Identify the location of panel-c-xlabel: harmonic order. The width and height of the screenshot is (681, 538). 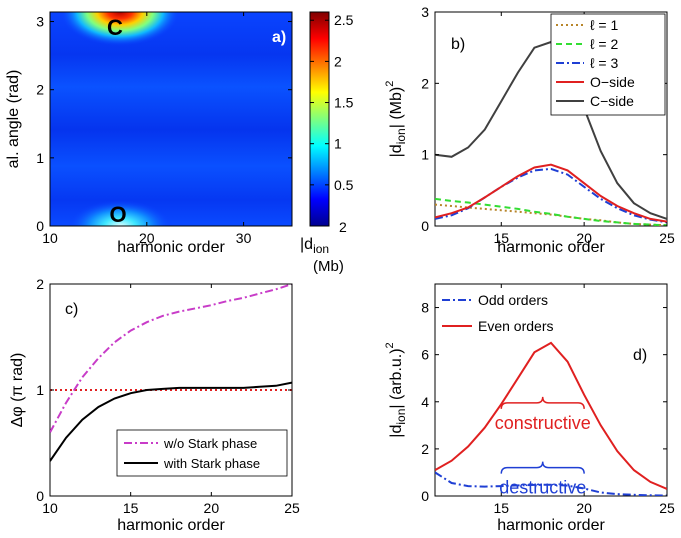
(171, 525).